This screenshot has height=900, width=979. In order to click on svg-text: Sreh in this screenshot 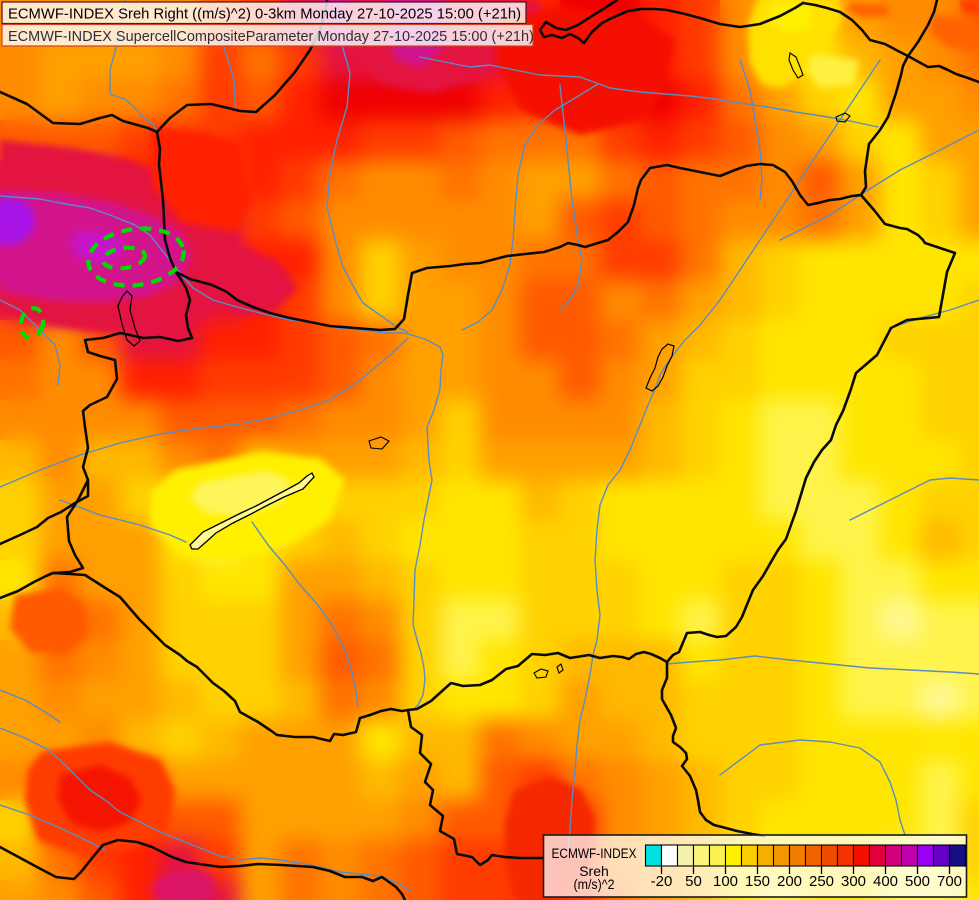, I will do `click(594, 871)`.